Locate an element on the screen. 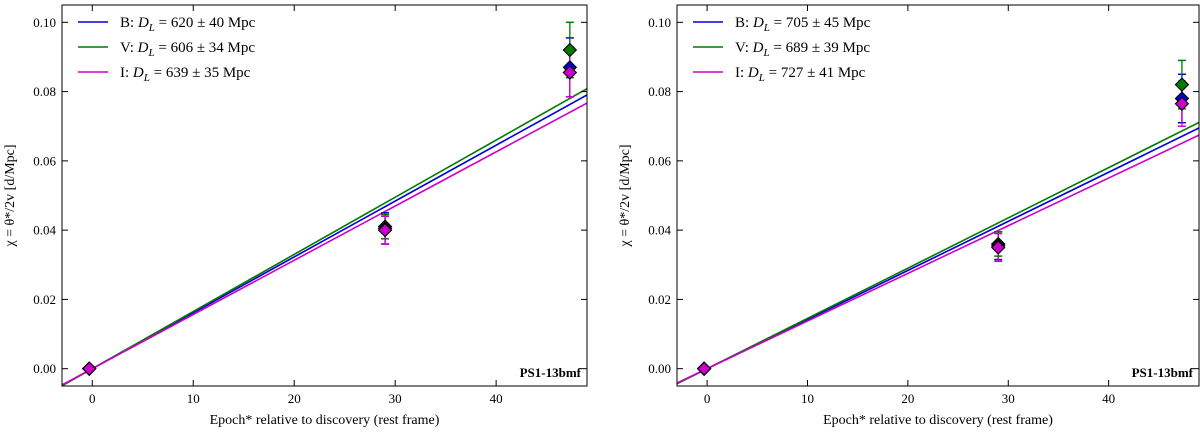 This screenshot has width=1200, height=434. legend-entry-v: V: DL = 689 ± 39 Mpc is located at coordinates (802, 49).